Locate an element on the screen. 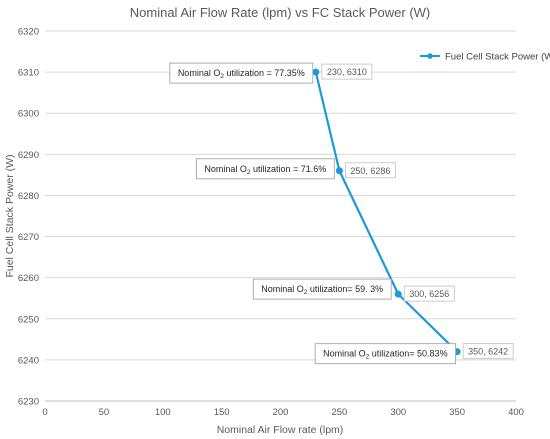 Image resolution: width=550 pixels, height=439 pixels. y-tick-label: 6260 is located at coordinates (28, 278).